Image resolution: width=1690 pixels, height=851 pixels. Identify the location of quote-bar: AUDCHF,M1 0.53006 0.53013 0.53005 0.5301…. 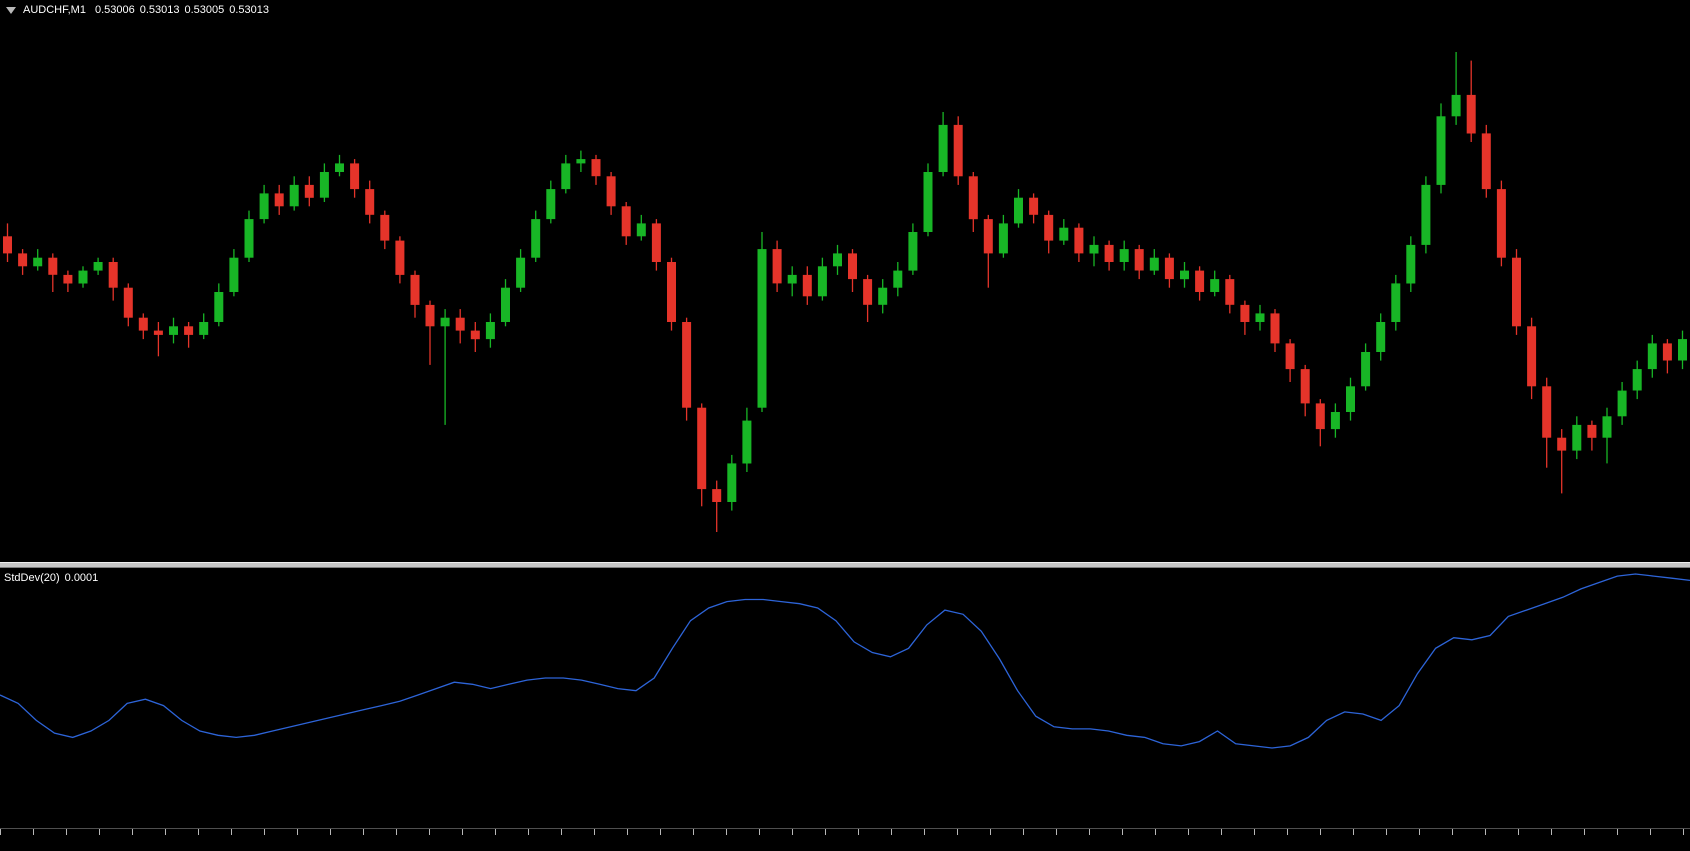
(140, 10).